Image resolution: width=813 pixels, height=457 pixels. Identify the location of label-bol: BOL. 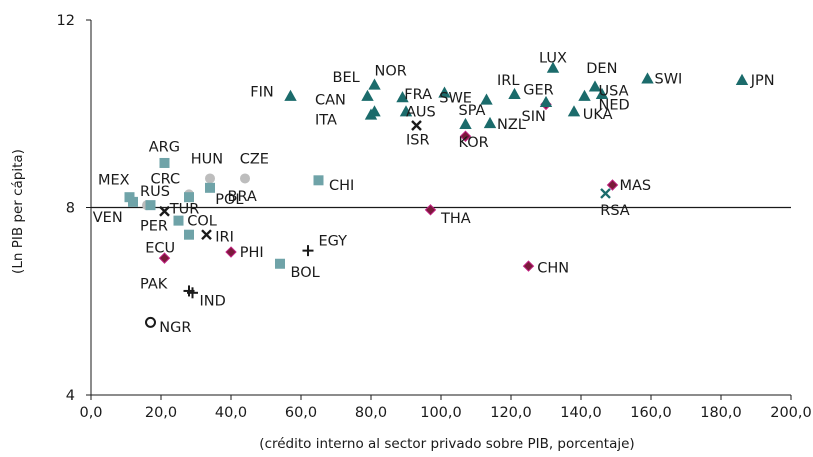
(305, 273).